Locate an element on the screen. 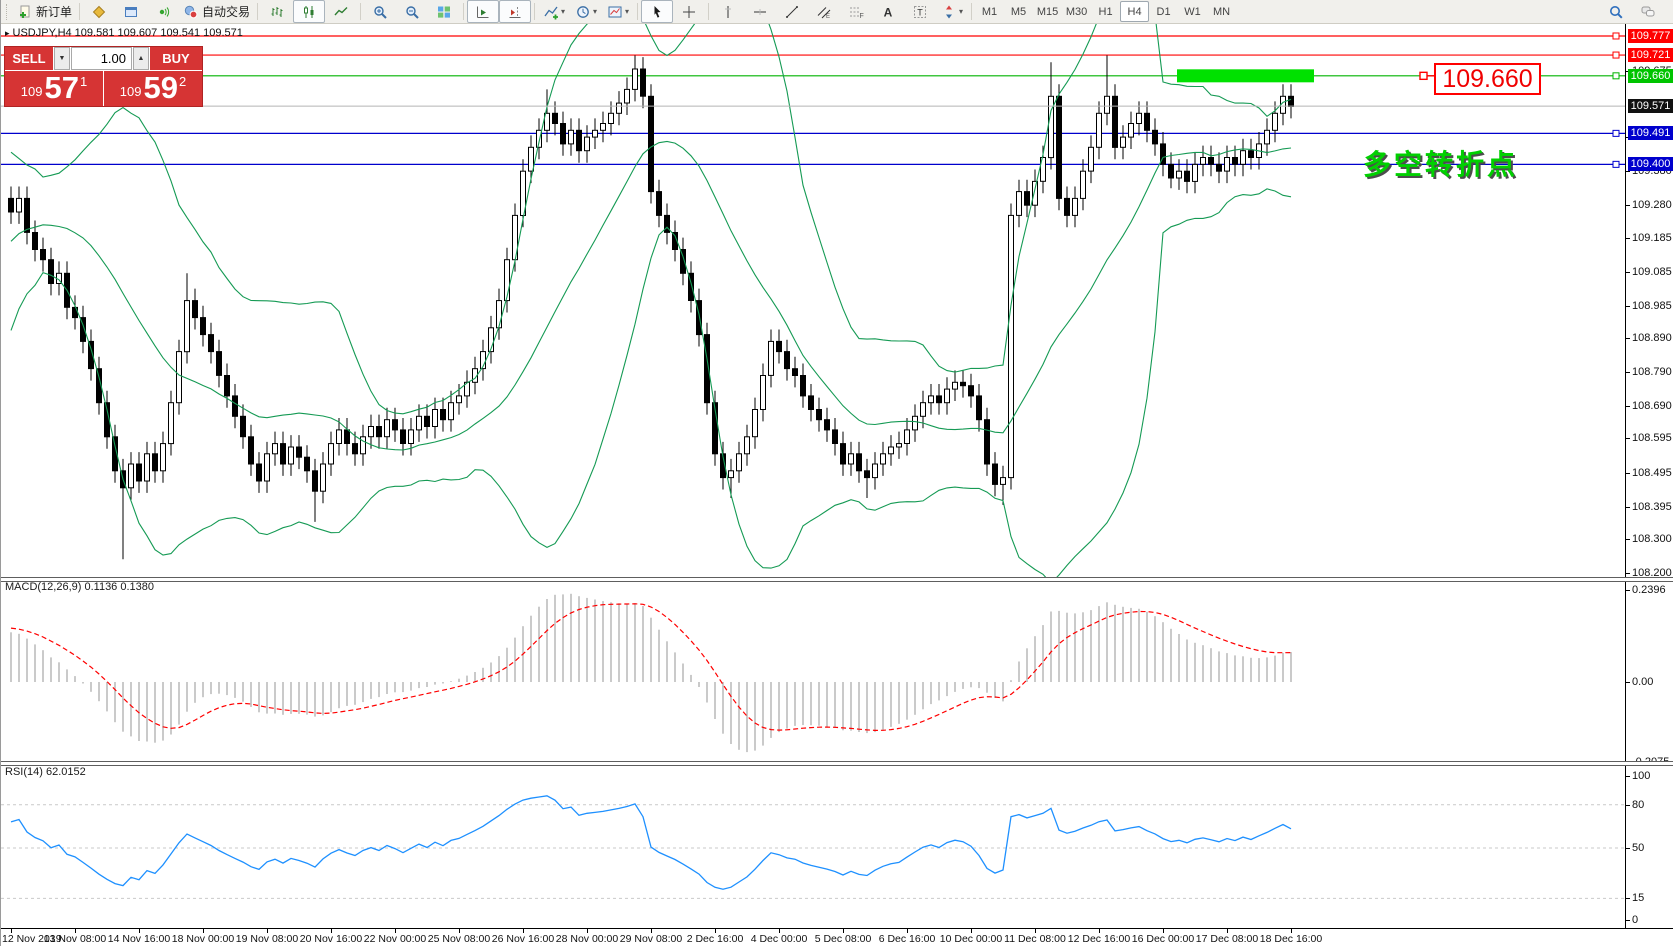 This screenshot has height=946, width=1673. price-tick: 108.985 is located at coordinates (1652, 306).